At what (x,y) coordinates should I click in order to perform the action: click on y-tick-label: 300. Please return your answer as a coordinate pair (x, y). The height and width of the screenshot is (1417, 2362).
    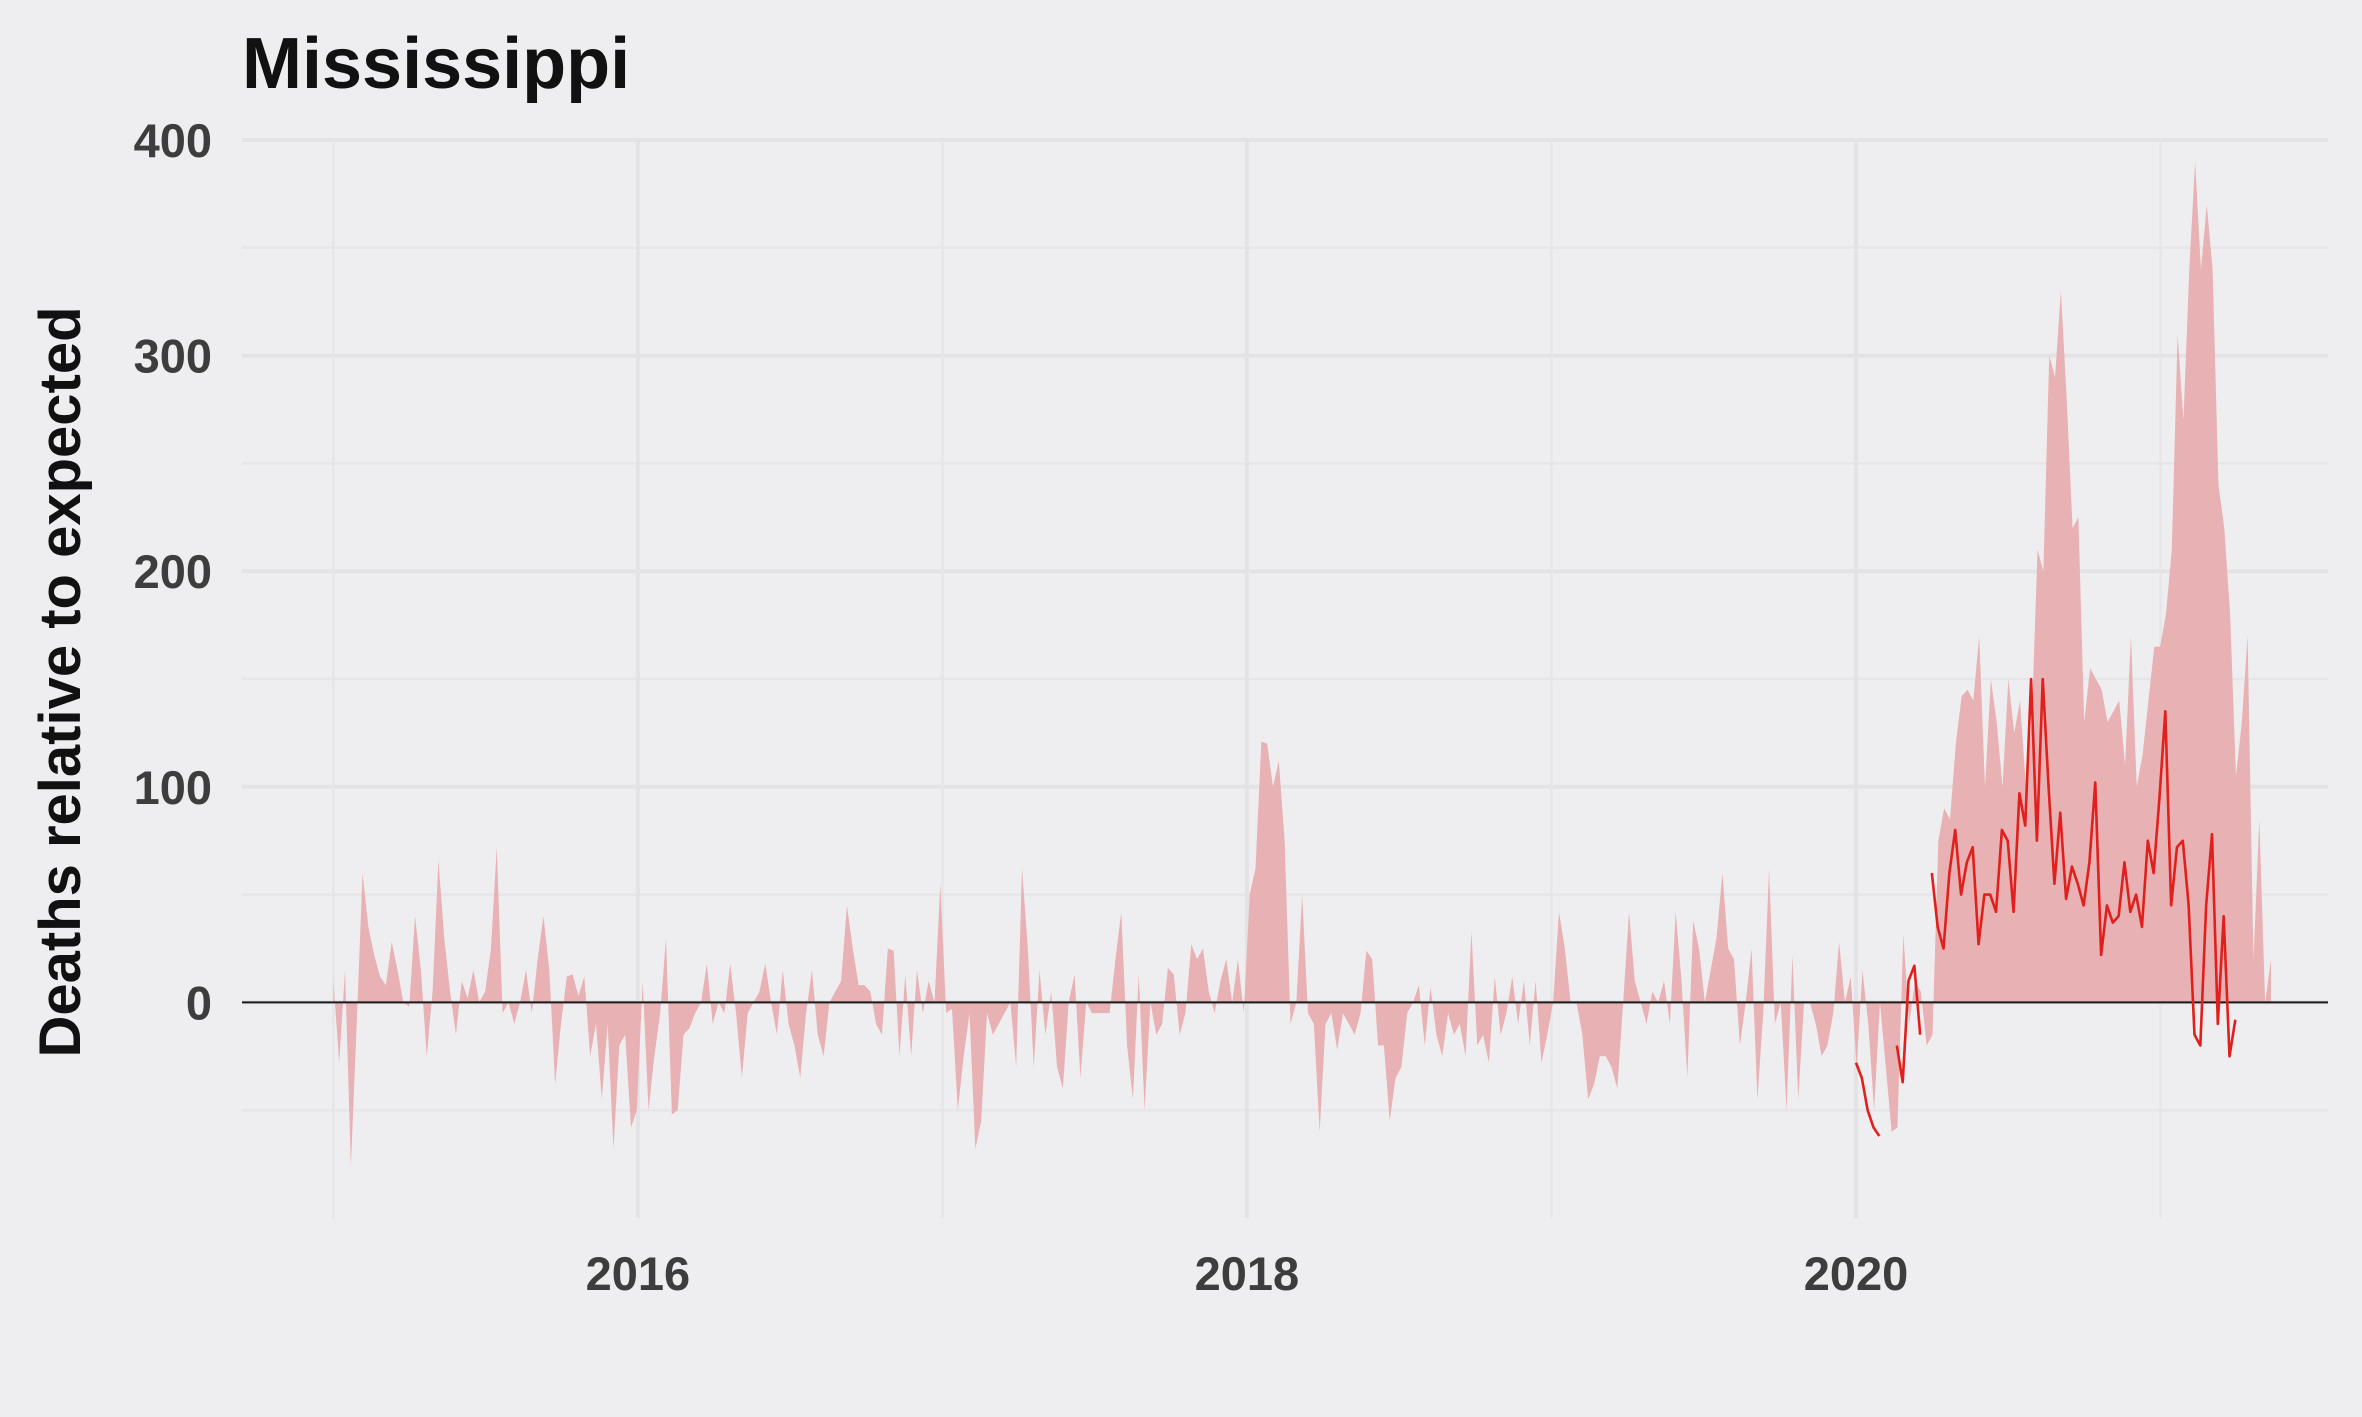
    Looking at the image, I should click on (173, 356).